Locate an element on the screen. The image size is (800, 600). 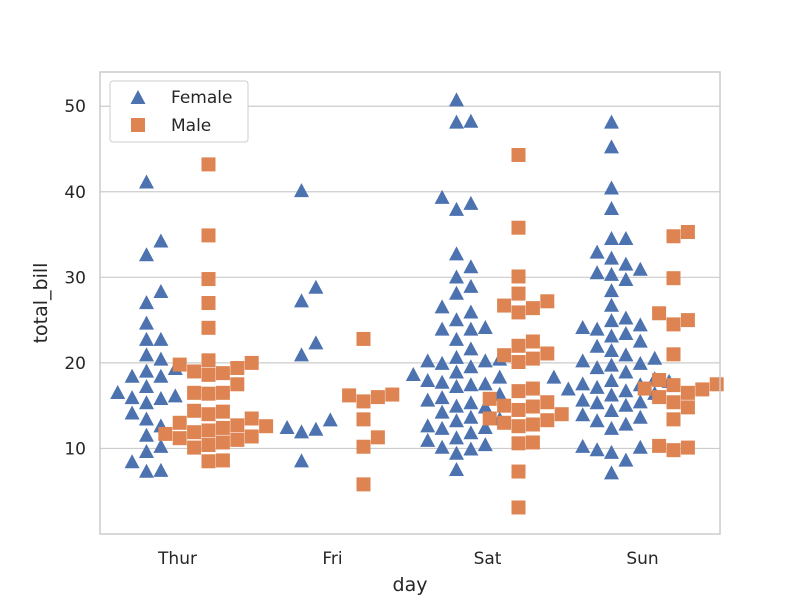
legend-male-label: Male is located at coordinates (191, 126).